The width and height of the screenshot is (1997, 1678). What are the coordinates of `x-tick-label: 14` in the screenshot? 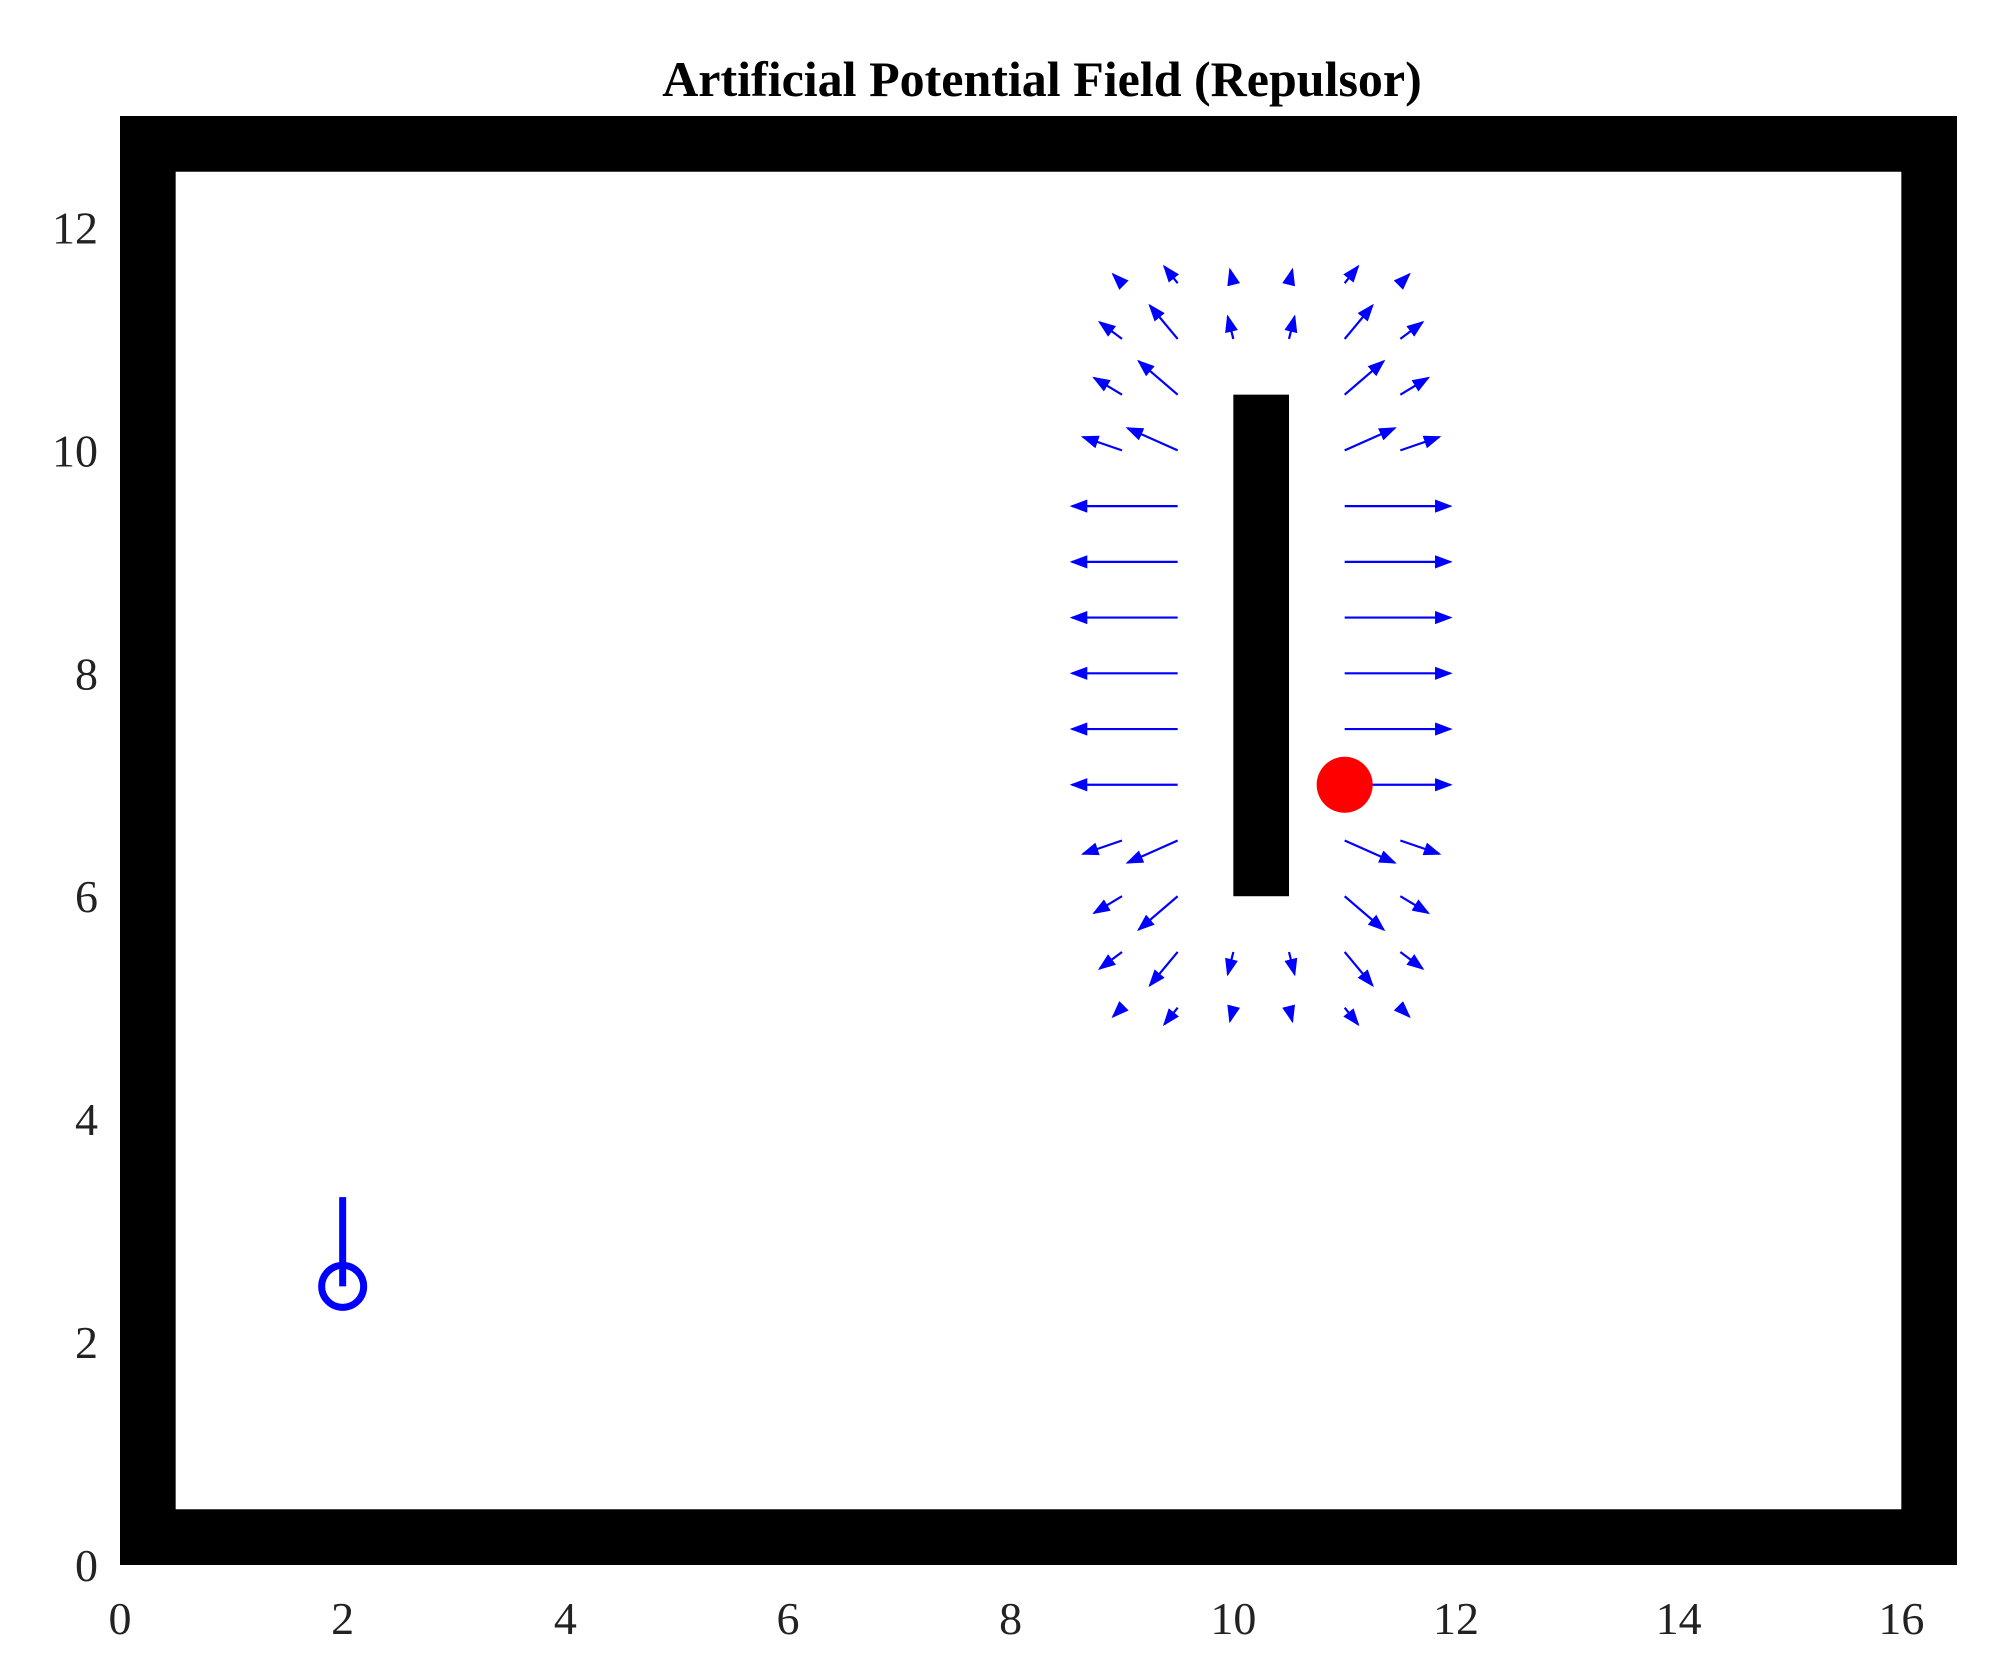 It's located at (1679, 1618).